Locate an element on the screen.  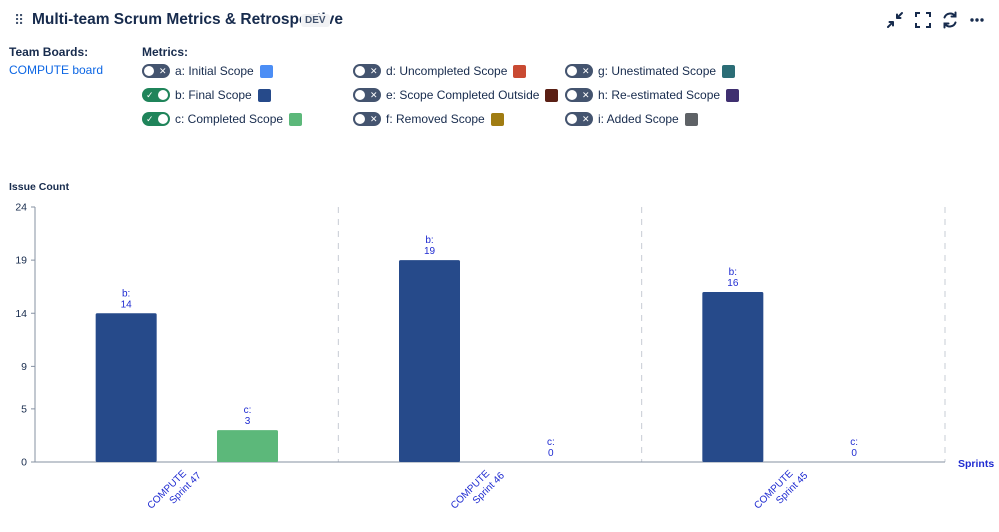
metric-item: ✕ g: Unestimated Scope is located at coordinates (650, 71).